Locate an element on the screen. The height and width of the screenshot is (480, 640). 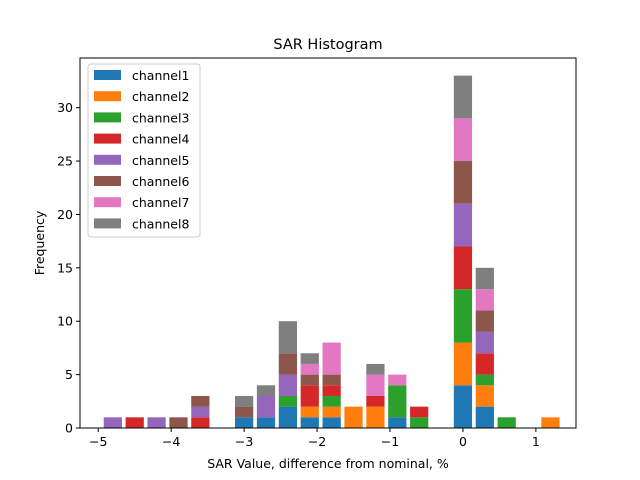
y-axis-ticks: 0 5 10 15 20 25 30 is located at coordinates (68, 268).